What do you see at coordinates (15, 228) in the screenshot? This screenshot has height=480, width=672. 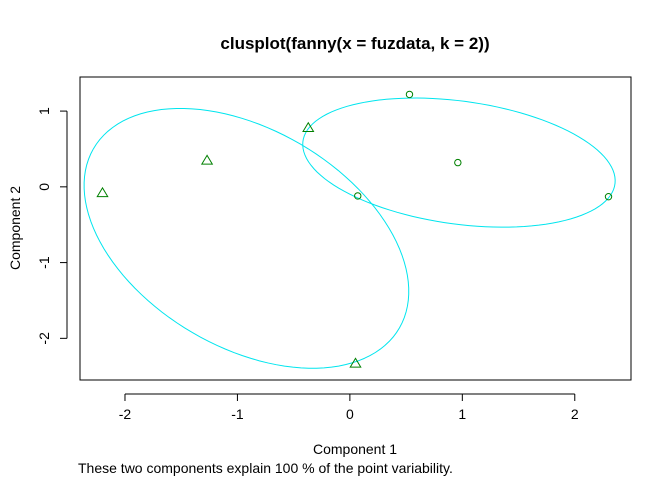 I see `y-axis-label: Component 2` at bounding box center [15, 228].